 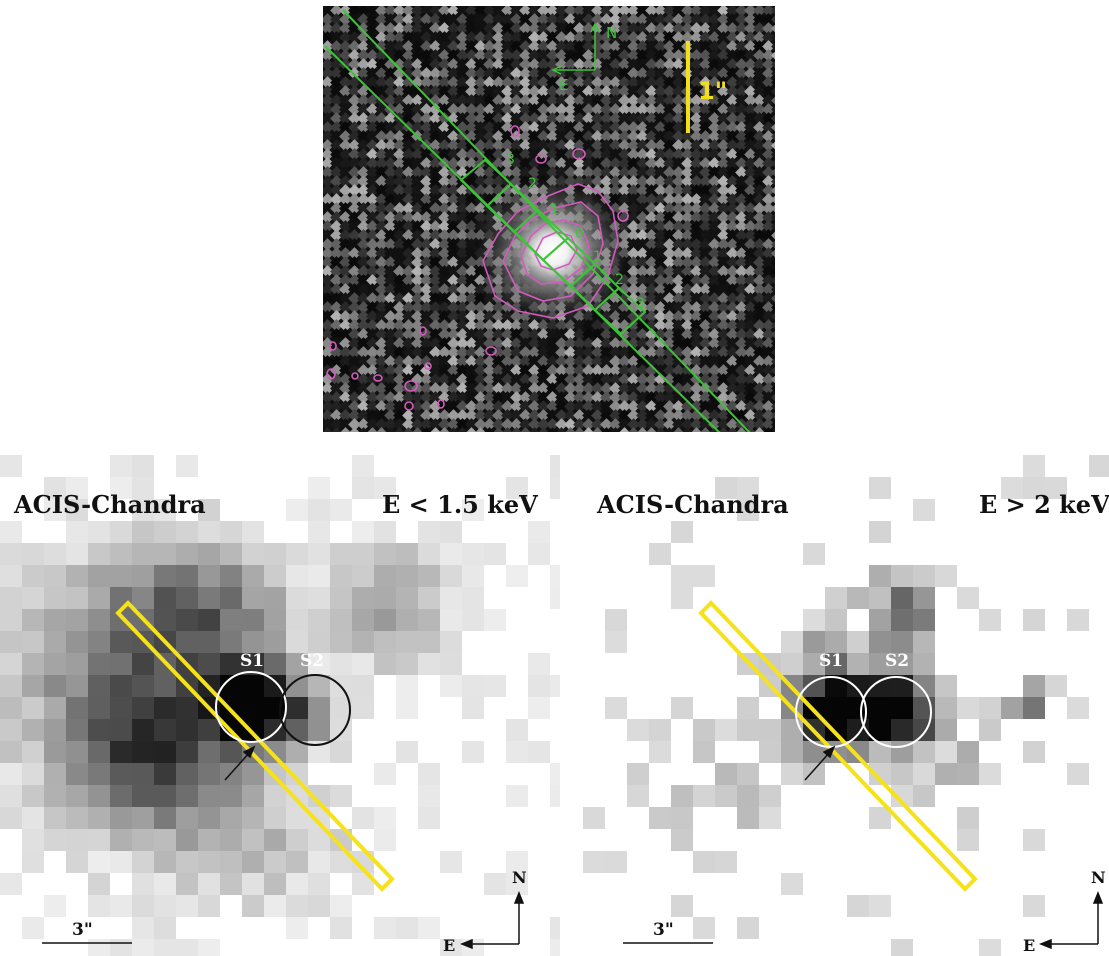 What do you see at coordinates (619, 280) in the screenshot?
I see `slit-label-2b: 2` at bounding box center [619, 280].